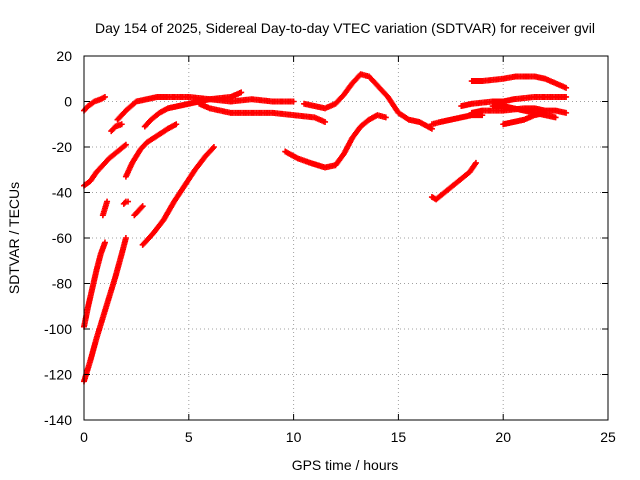 This screenshot has width=640, height=480. I want to click on y-tick-label: -40, so click(62, 193).